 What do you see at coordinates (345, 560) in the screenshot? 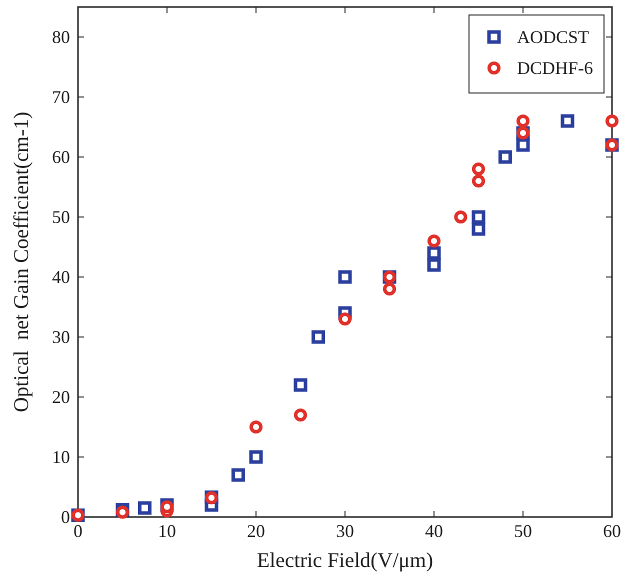
I see `x-axis-title: Electric Field(V/μm)` at bounding box center [345, 560].